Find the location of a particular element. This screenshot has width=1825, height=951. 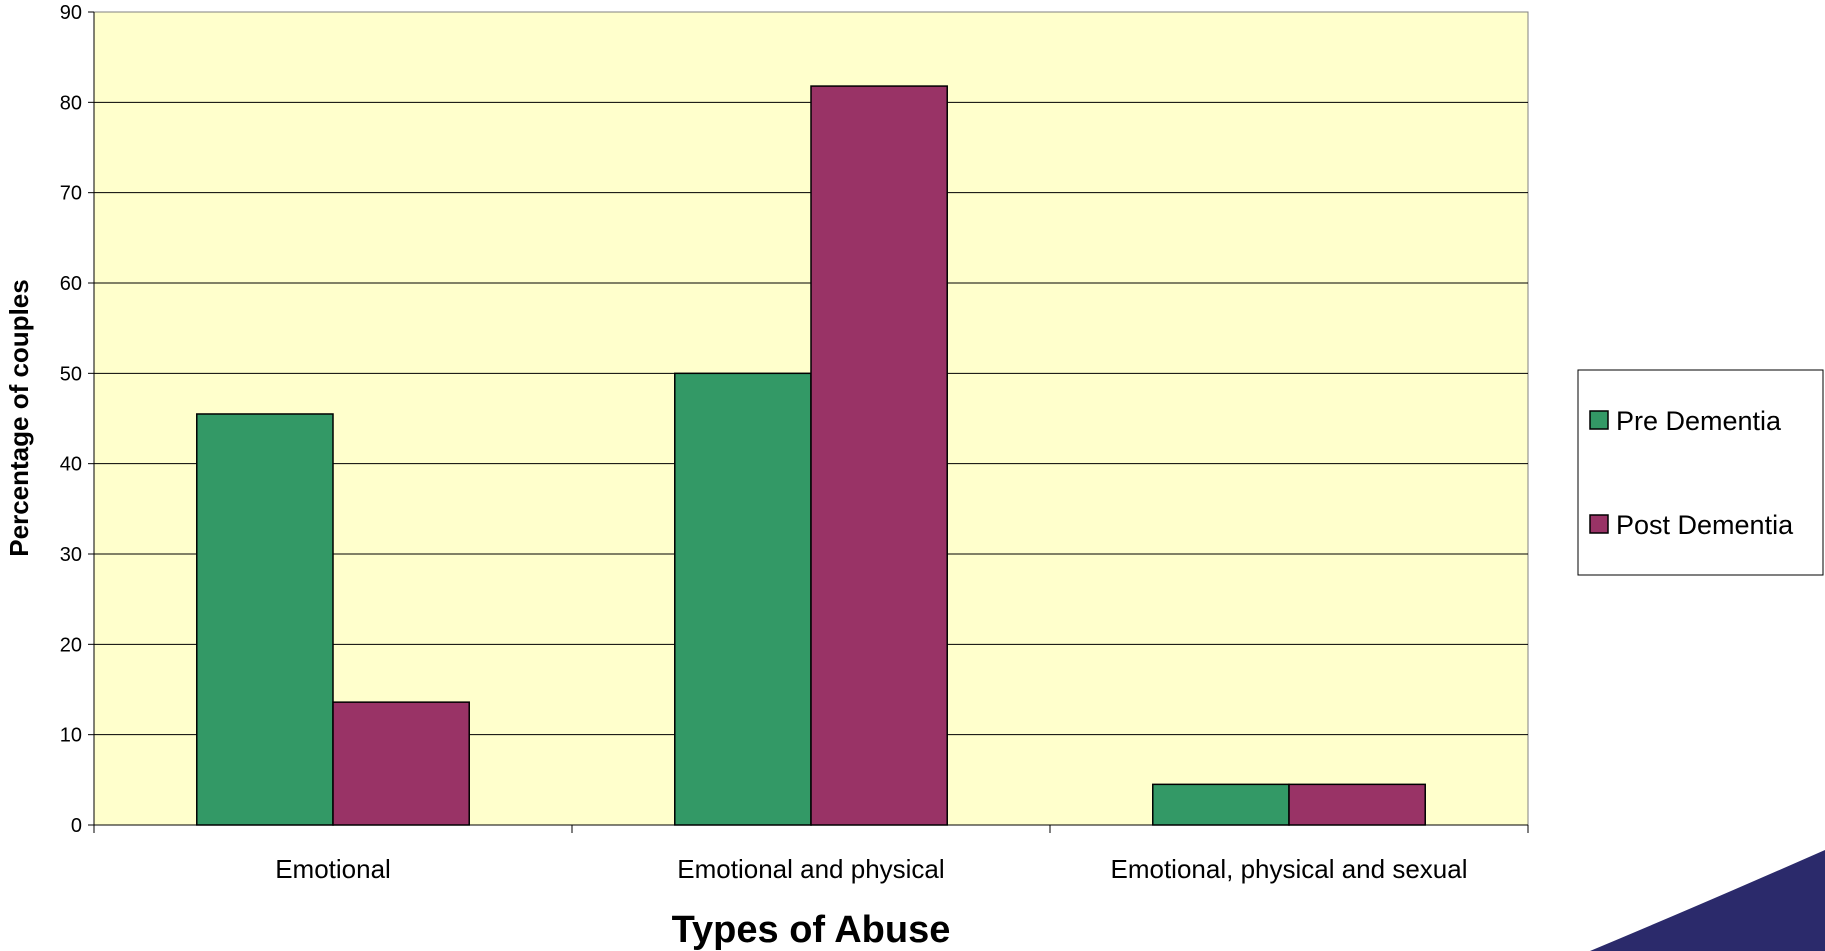

legend-label-pre-dementia: Pre Dementia is located at coordinates (1699, 421).